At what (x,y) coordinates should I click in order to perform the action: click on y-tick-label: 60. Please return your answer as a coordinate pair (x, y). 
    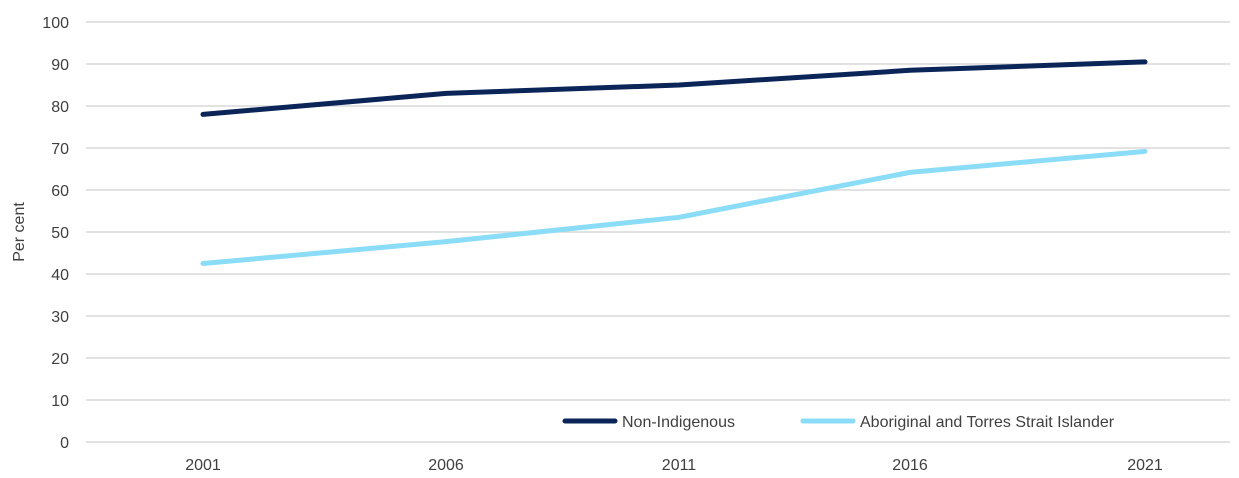
    Looking at the image, I should click on (60, 191).